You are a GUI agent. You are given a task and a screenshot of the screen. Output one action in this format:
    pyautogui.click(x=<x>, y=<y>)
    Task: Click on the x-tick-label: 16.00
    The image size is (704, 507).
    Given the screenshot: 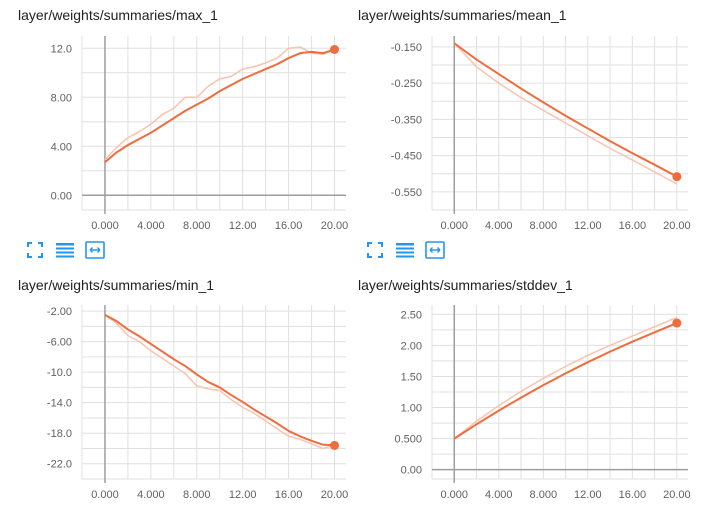 What is the action you would take?
    pyautogui.click(x=633, y=495)
    